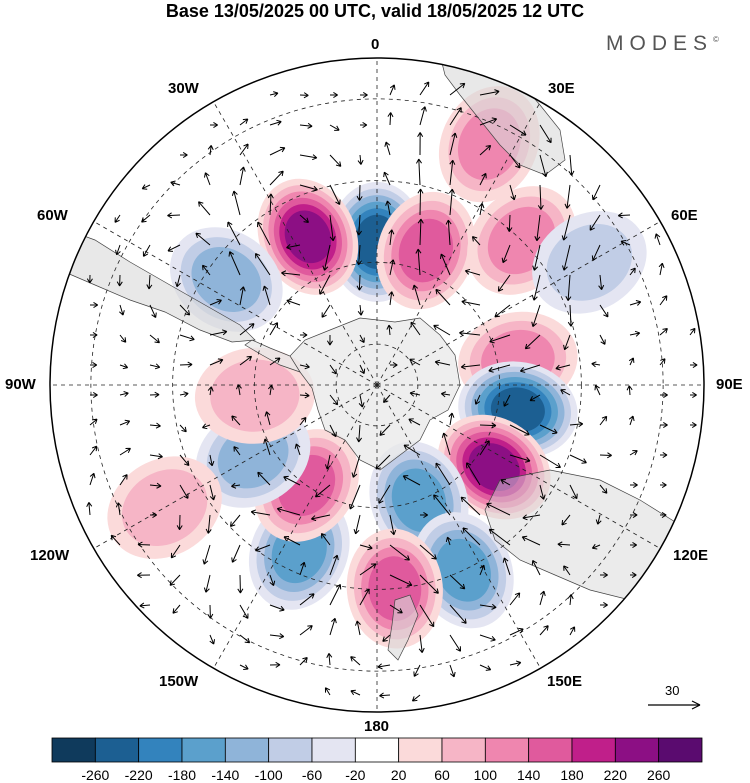 Image resolution: width=750 pixels, height=783 pixels. I want to click on south-america, so click(153, 281).